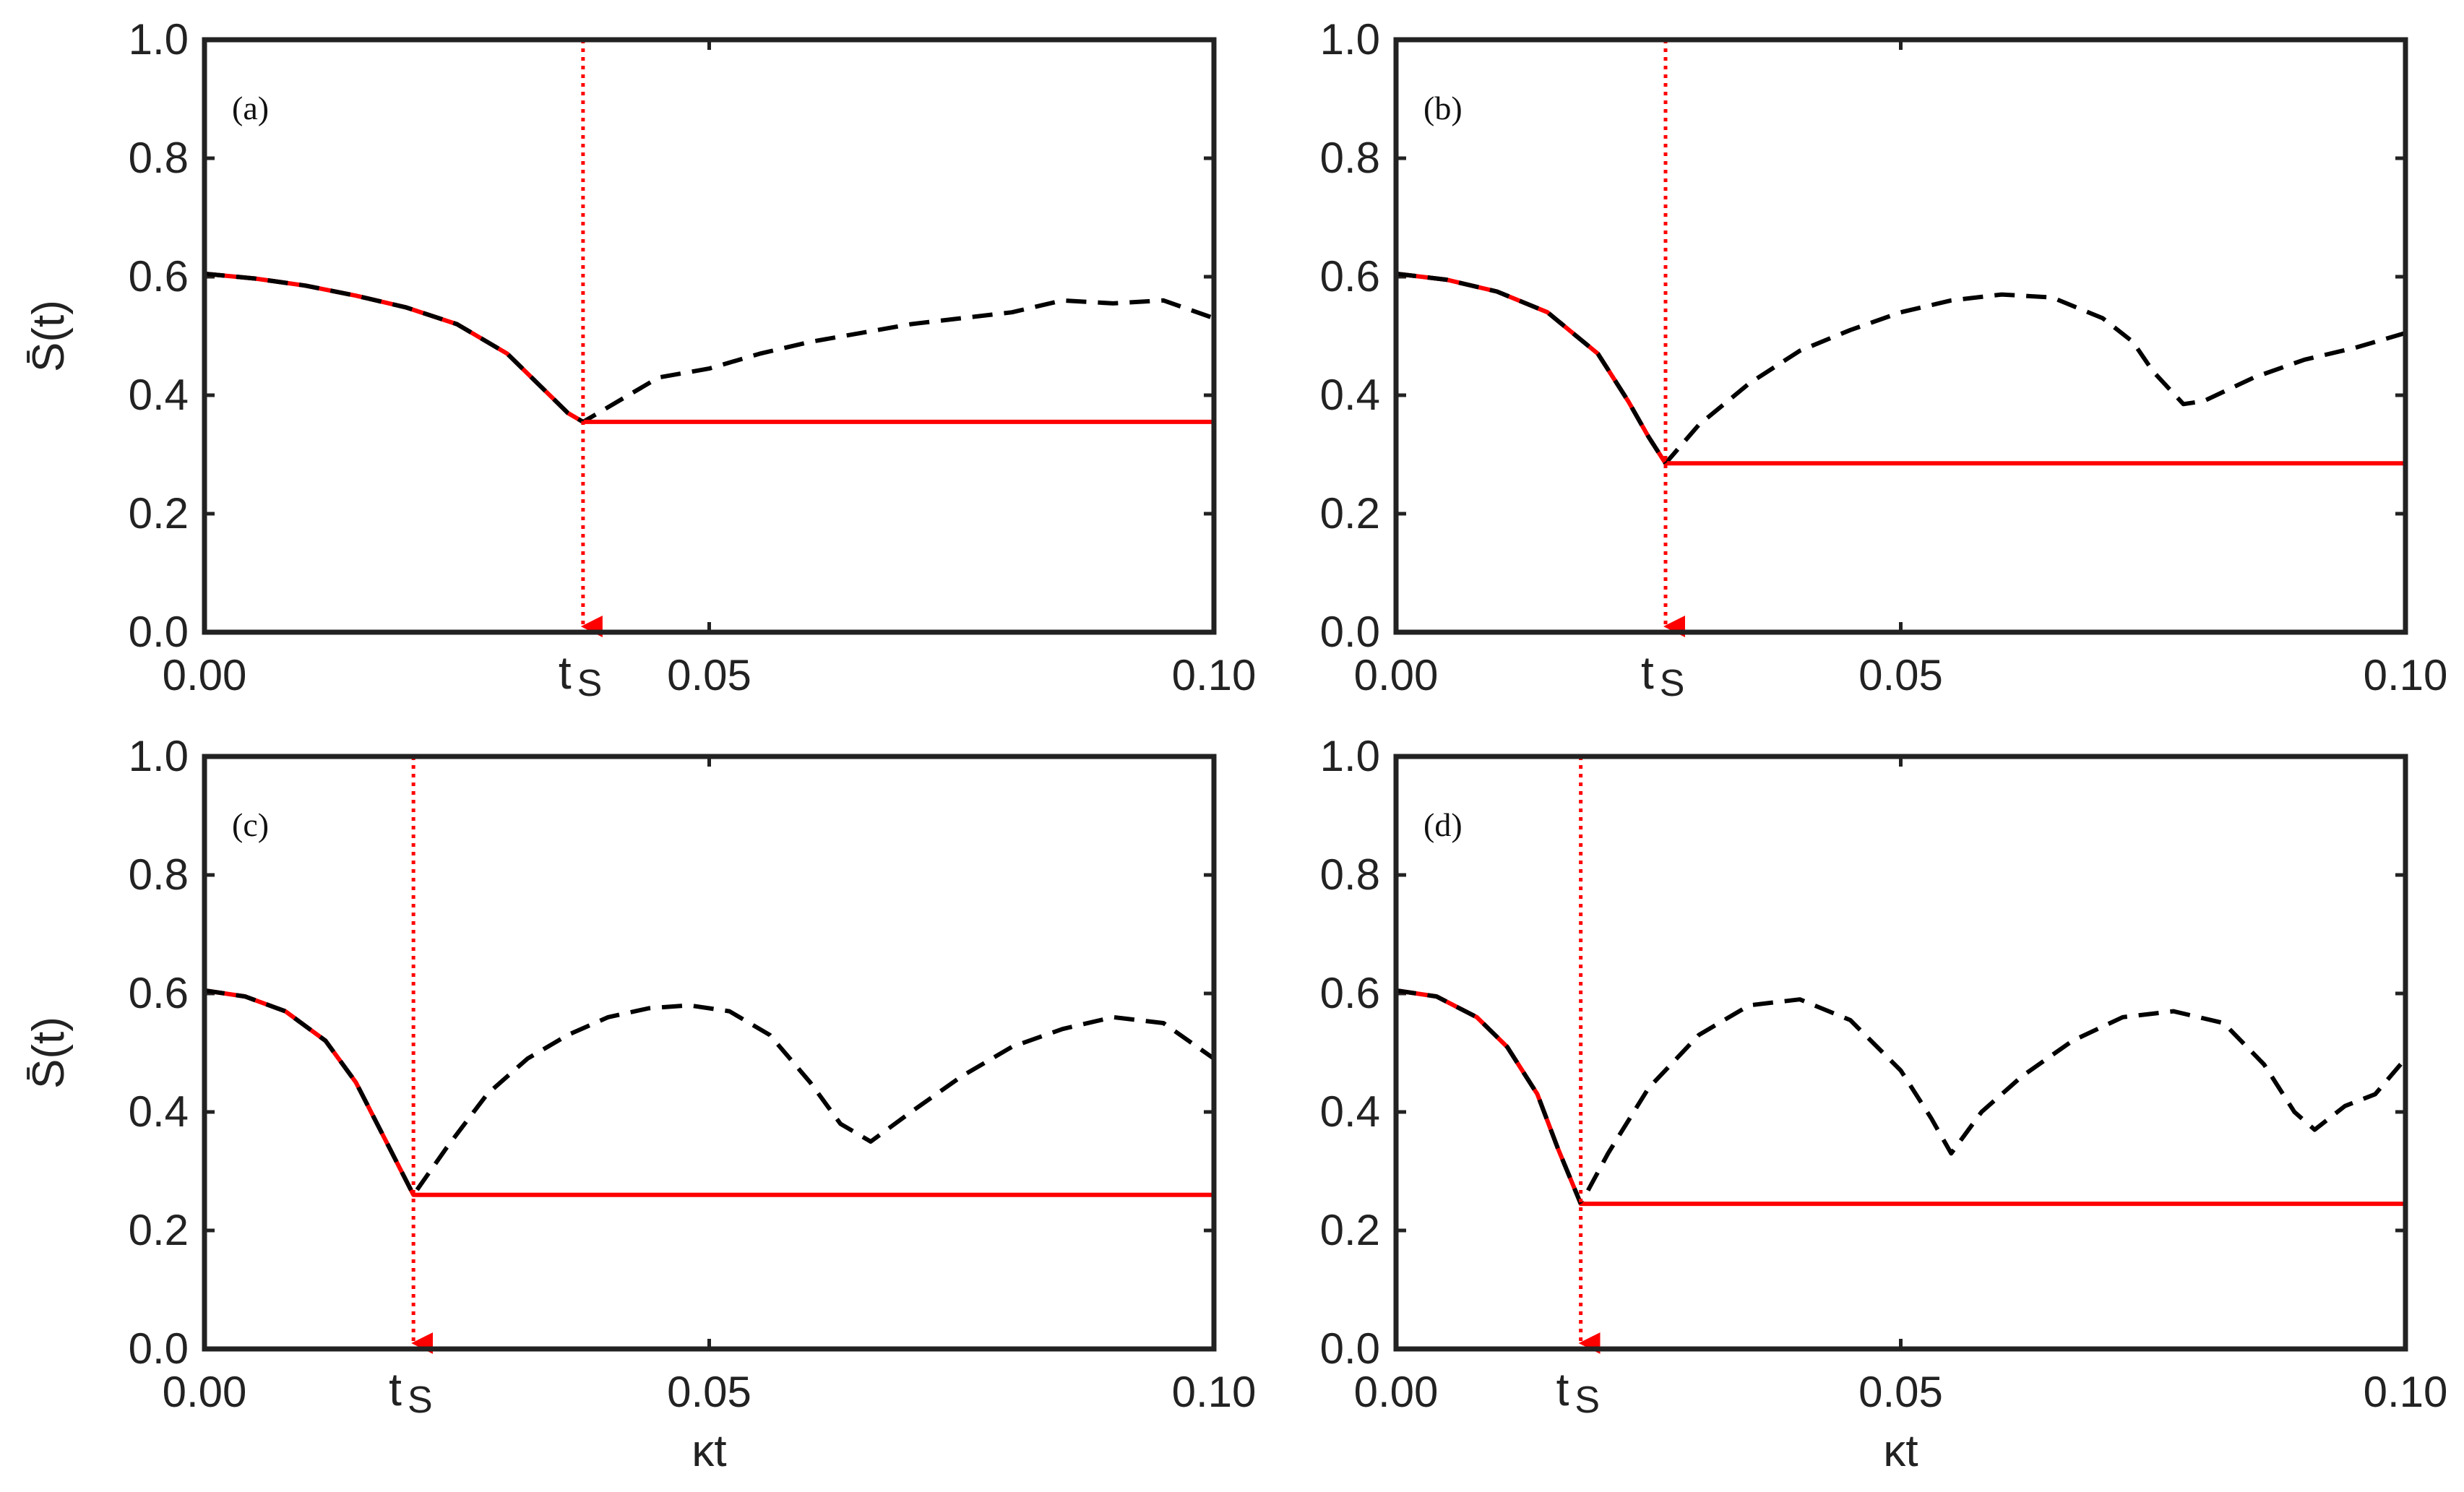  Describe the element at coordinates (250, 824) in the screenshot. I see `panel-label: (c)` at that location.